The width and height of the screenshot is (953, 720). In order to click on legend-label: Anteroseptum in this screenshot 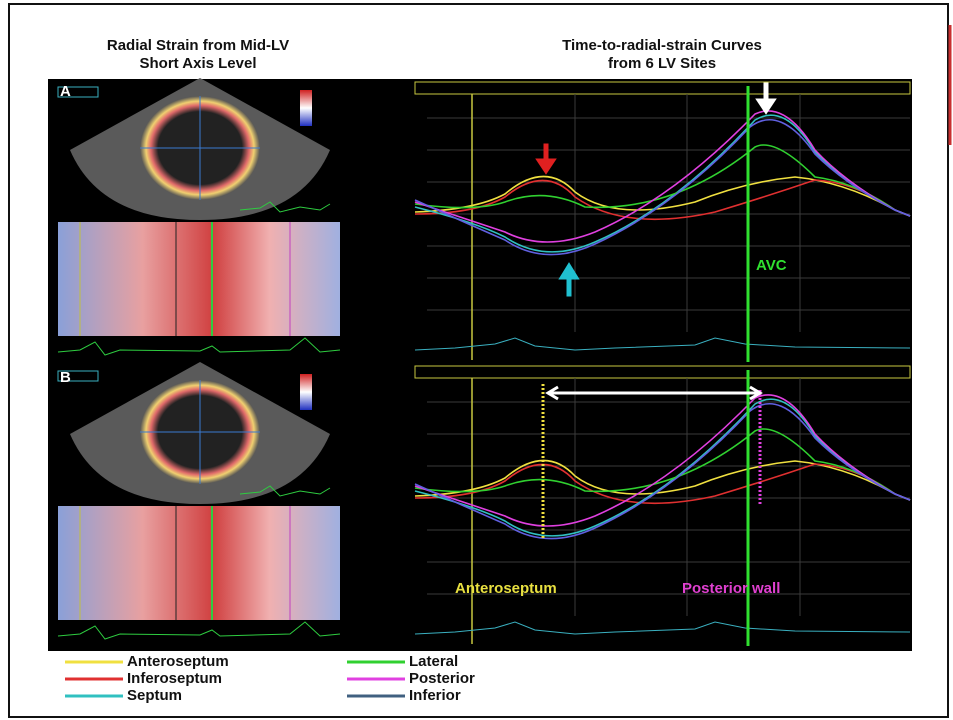, I will do `click(178, 661)`.